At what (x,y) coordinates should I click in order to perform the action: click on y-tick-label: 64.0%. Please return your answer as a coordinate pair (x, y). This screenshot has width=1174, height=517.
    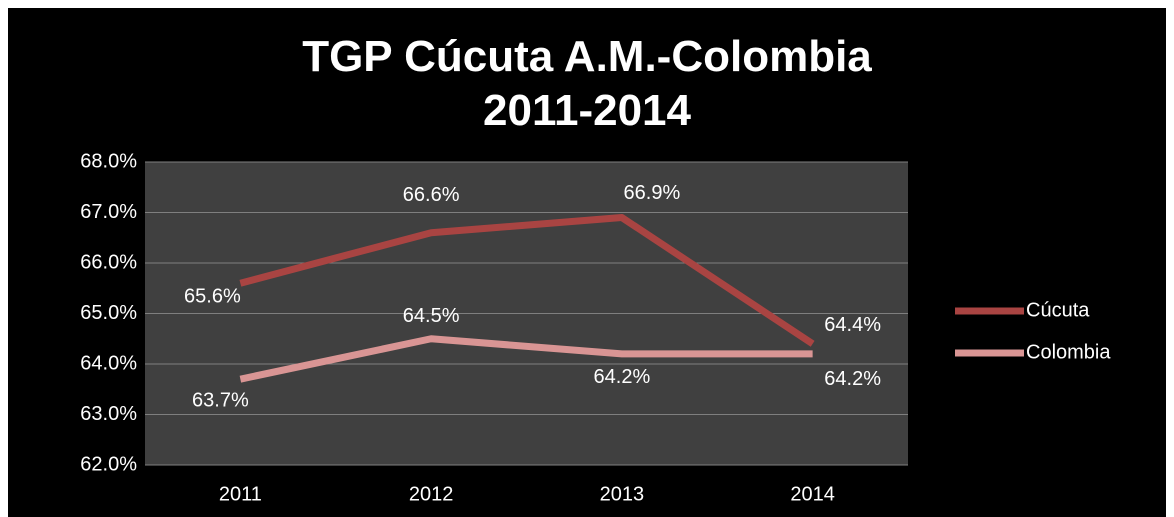
    Looking at the image, I should click on (108, 363).